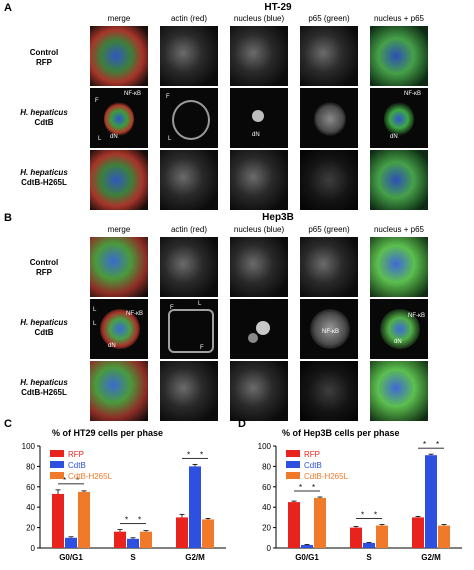  Describe the element at coordinates (44, 327) in the screenshot. I see `row-label-b-cdtb: H. hepaticus CdtB` at that location.